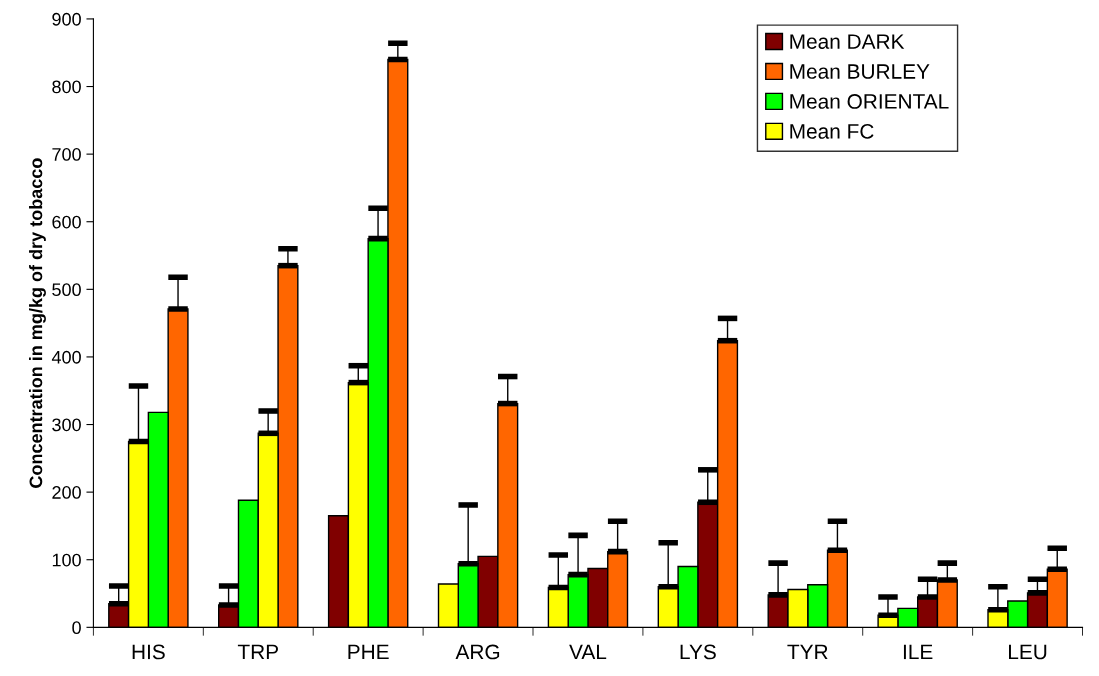  What do you see at coordinates (66, 154) in the screenshot?
I see `y-tick-label: 700` at bounding box center [66, 154].